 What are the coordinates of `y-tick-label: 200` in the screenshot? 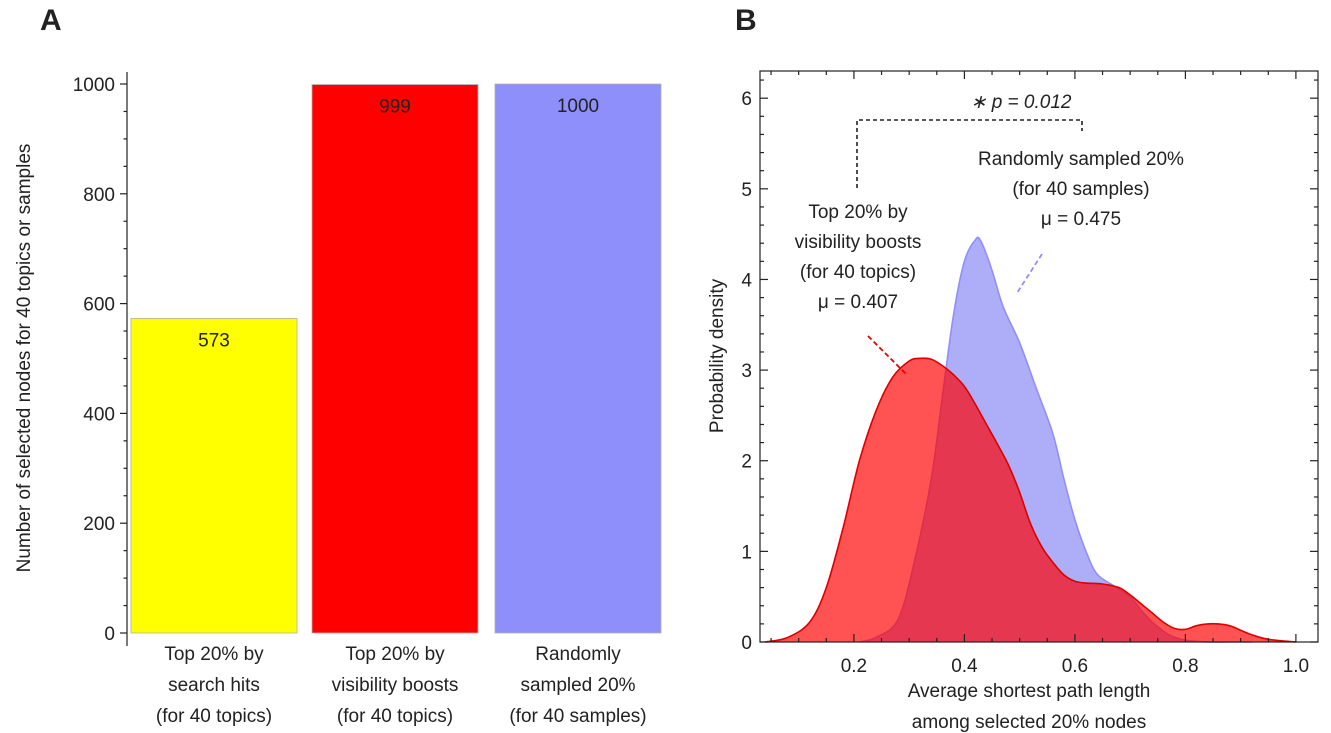 It's located at (99, 524).